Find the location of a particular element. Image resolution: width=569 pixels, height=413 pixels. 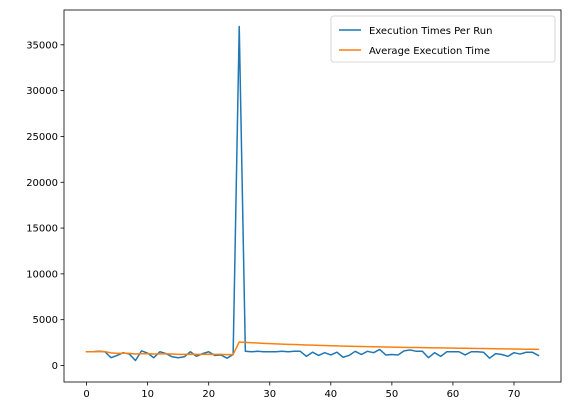

x-tick-label: 40 is located at coordinates (330, 394).